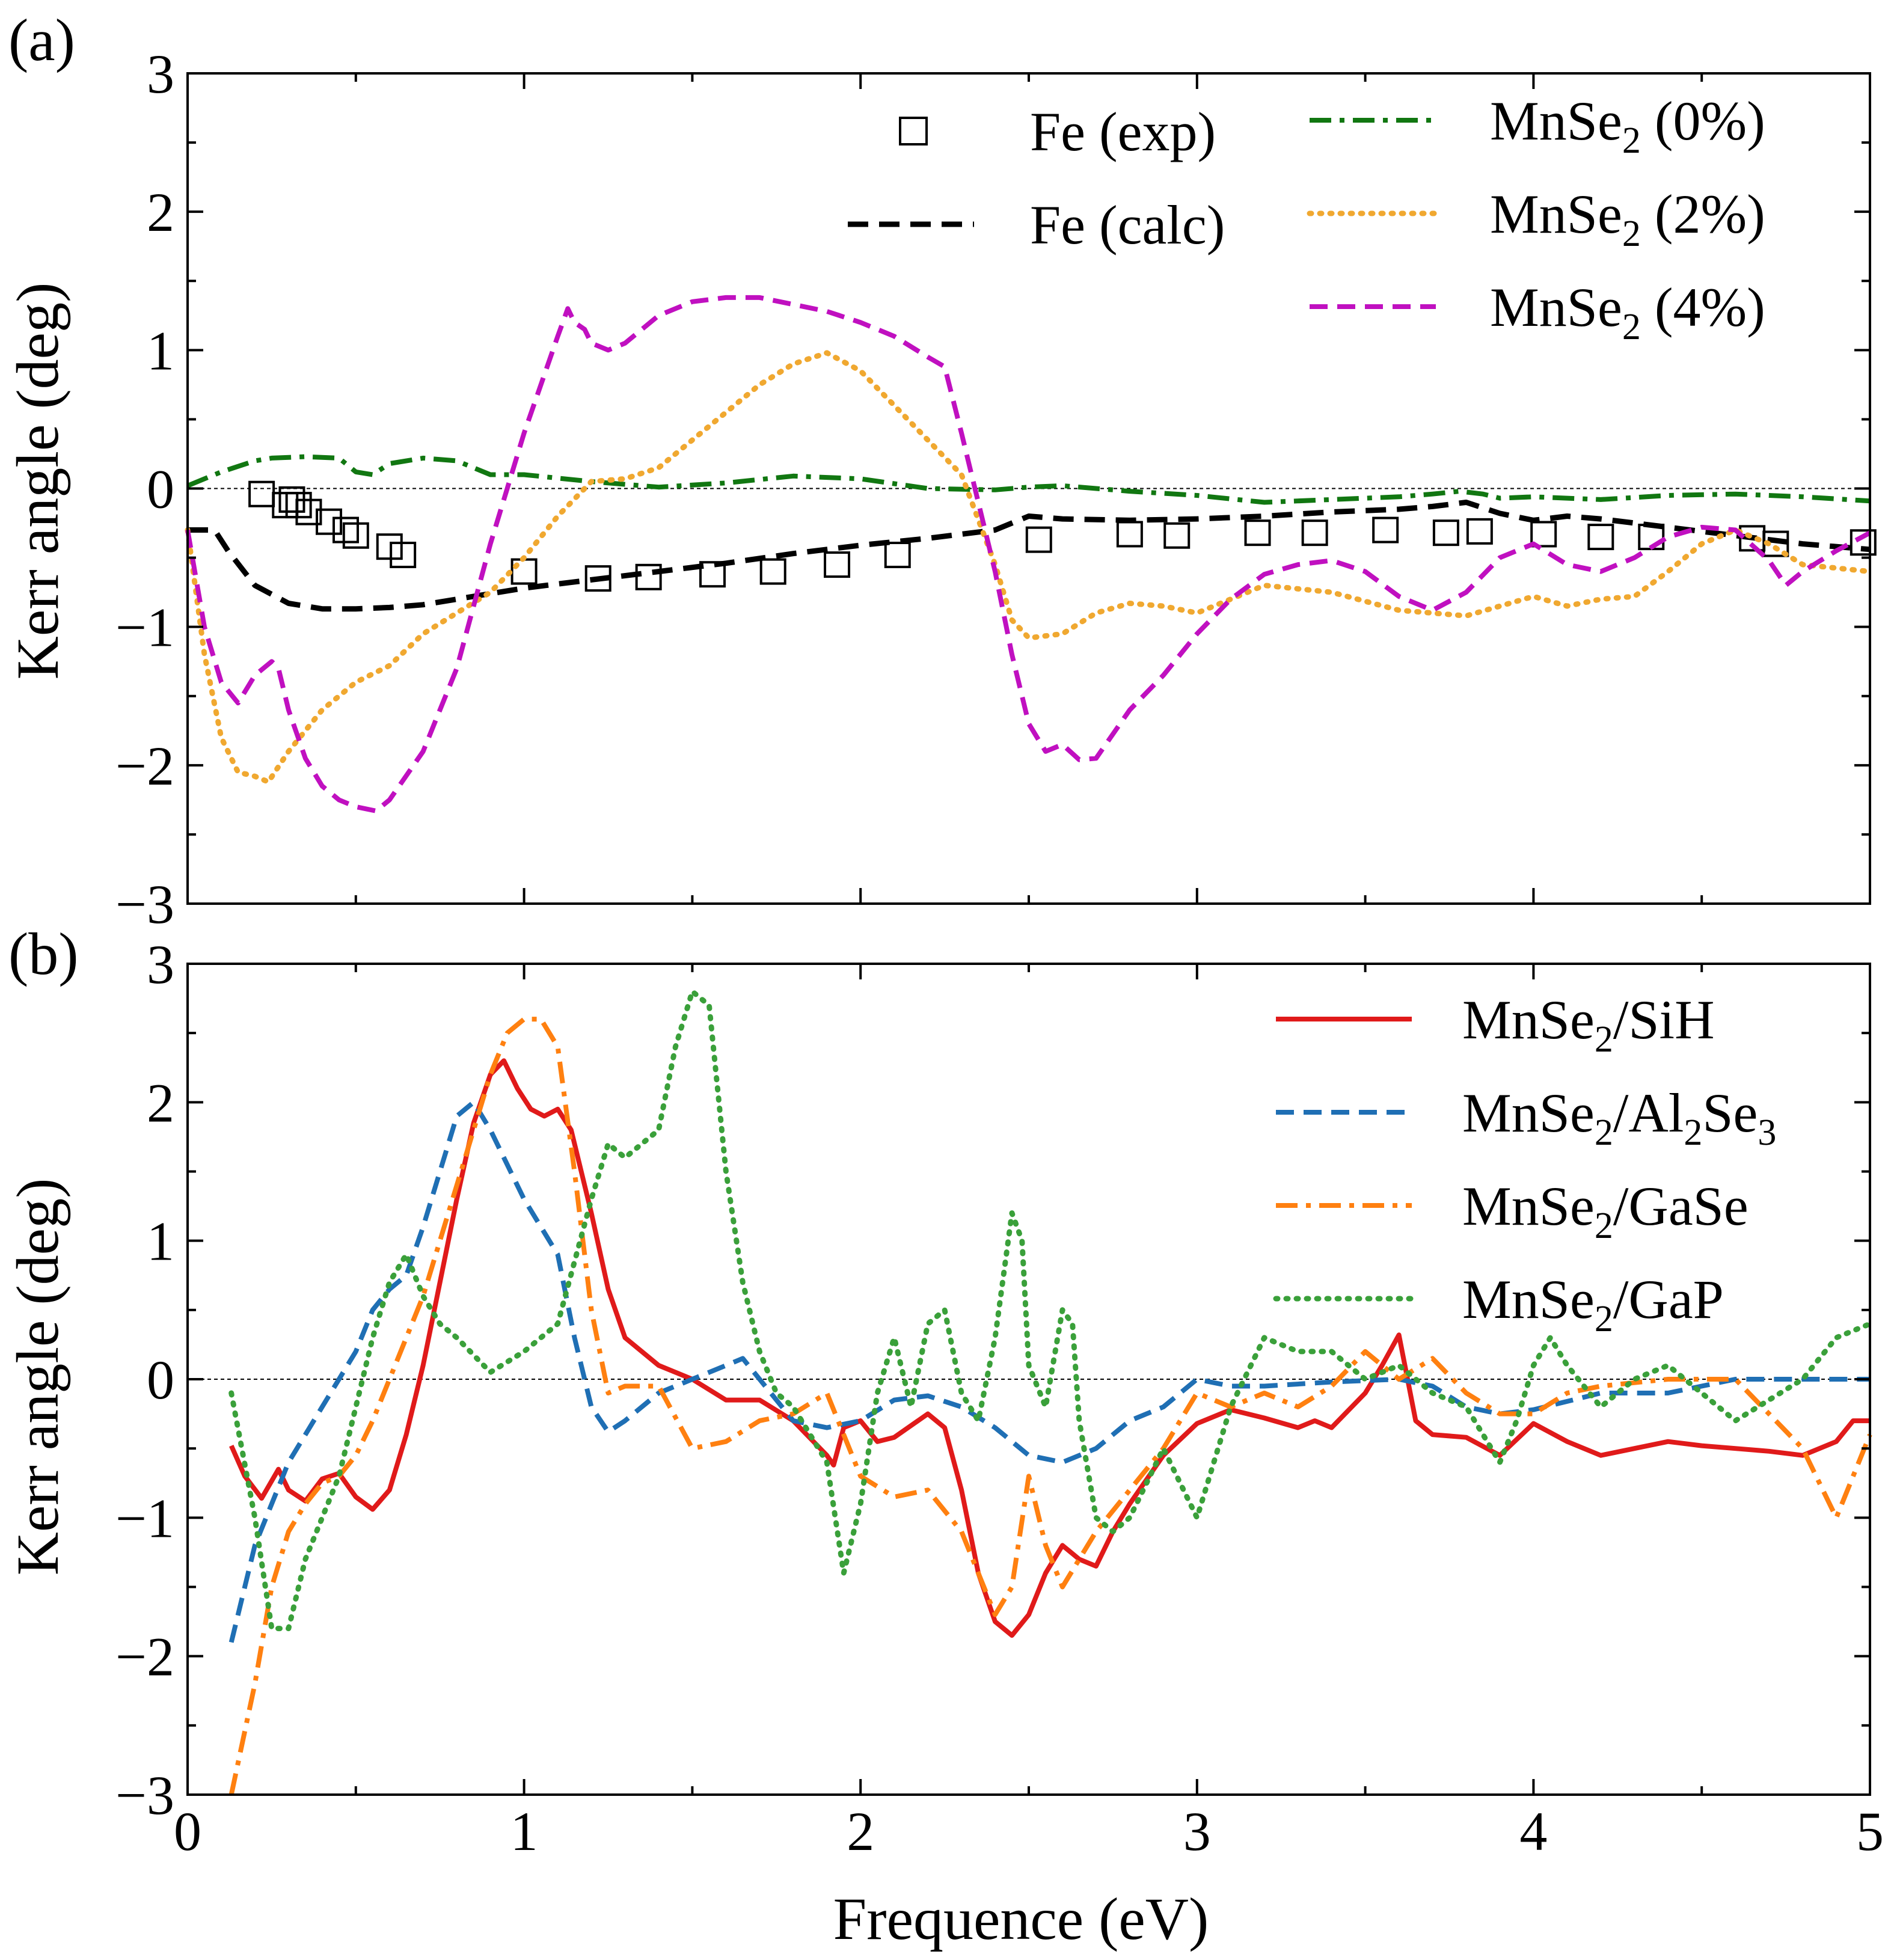  Describe the element at coordinates (913, 131) in the screenshot. I see `legend-marker-square` at that location.